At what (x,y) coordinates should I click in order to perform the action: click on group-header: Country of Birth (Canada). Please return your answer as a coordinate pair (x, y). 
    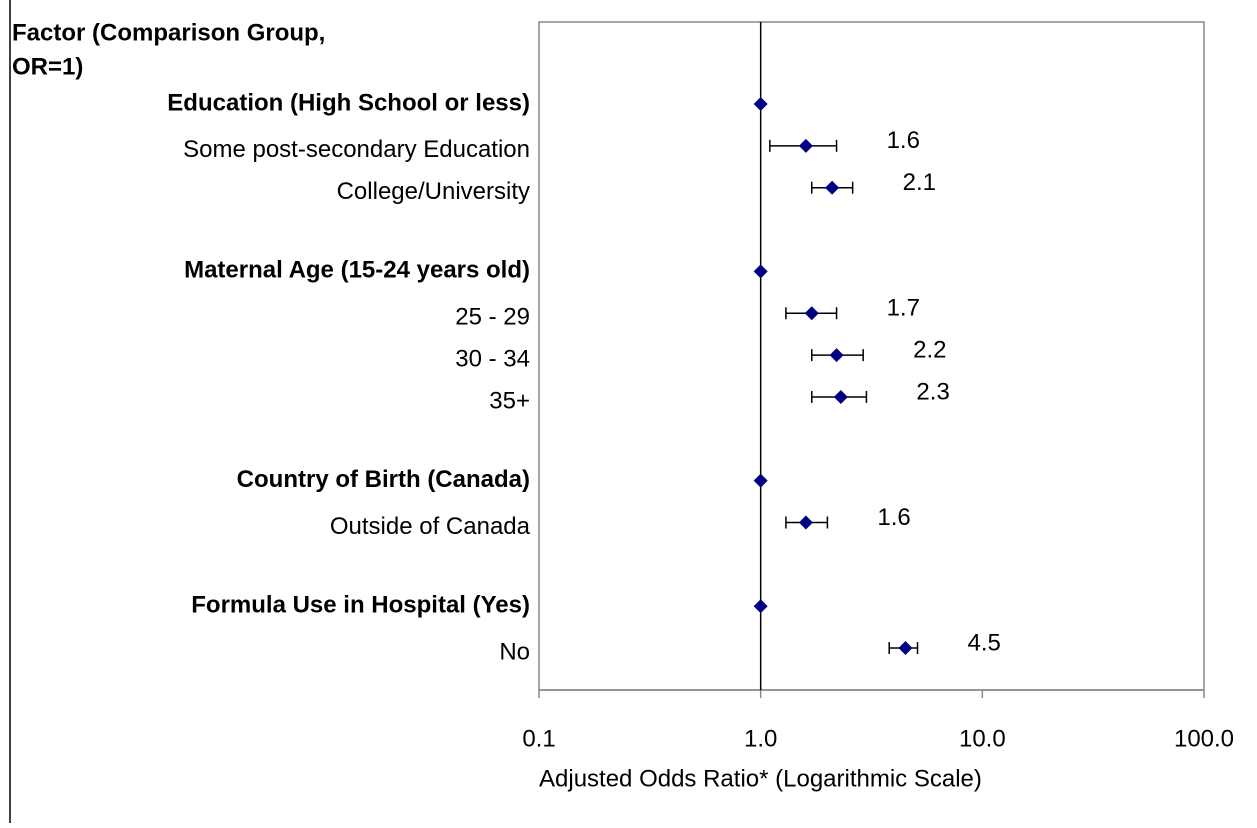
    Looking at the image, I should click on (383, 479).